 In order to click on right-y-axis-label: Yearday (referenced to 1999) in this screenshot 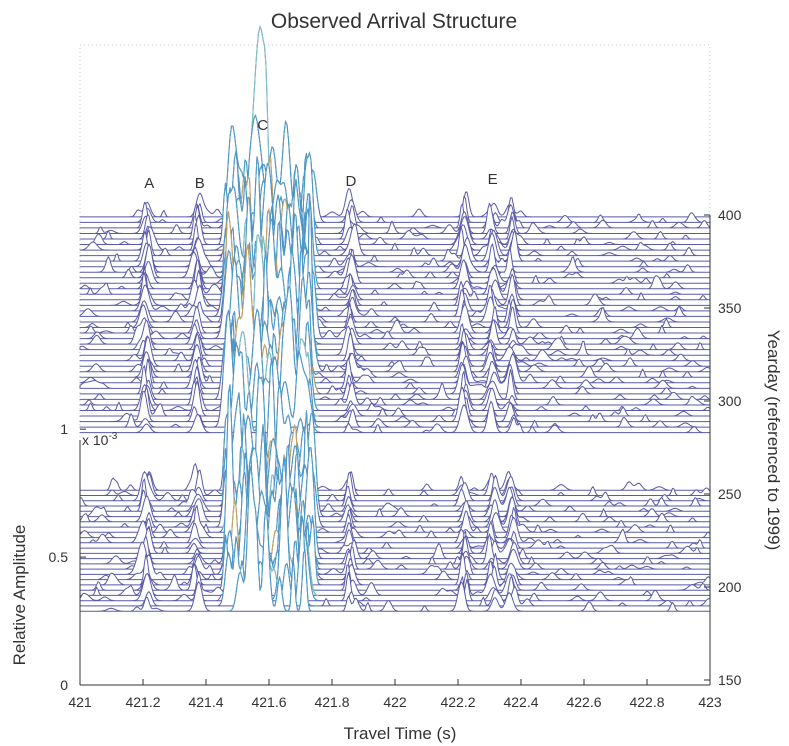, I will do `click(773, 440)`.